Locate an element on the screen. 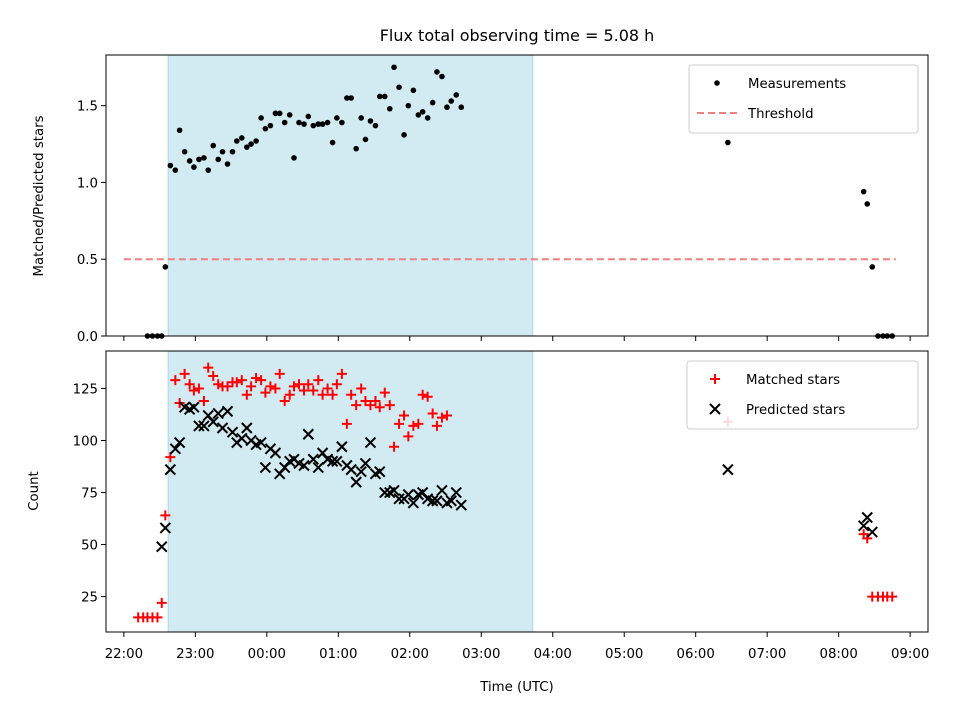 Image resolution: width=960 pixels, height=720 pixels. ytick-label-ratio: 0.0 is located at coordinates (87, 337).